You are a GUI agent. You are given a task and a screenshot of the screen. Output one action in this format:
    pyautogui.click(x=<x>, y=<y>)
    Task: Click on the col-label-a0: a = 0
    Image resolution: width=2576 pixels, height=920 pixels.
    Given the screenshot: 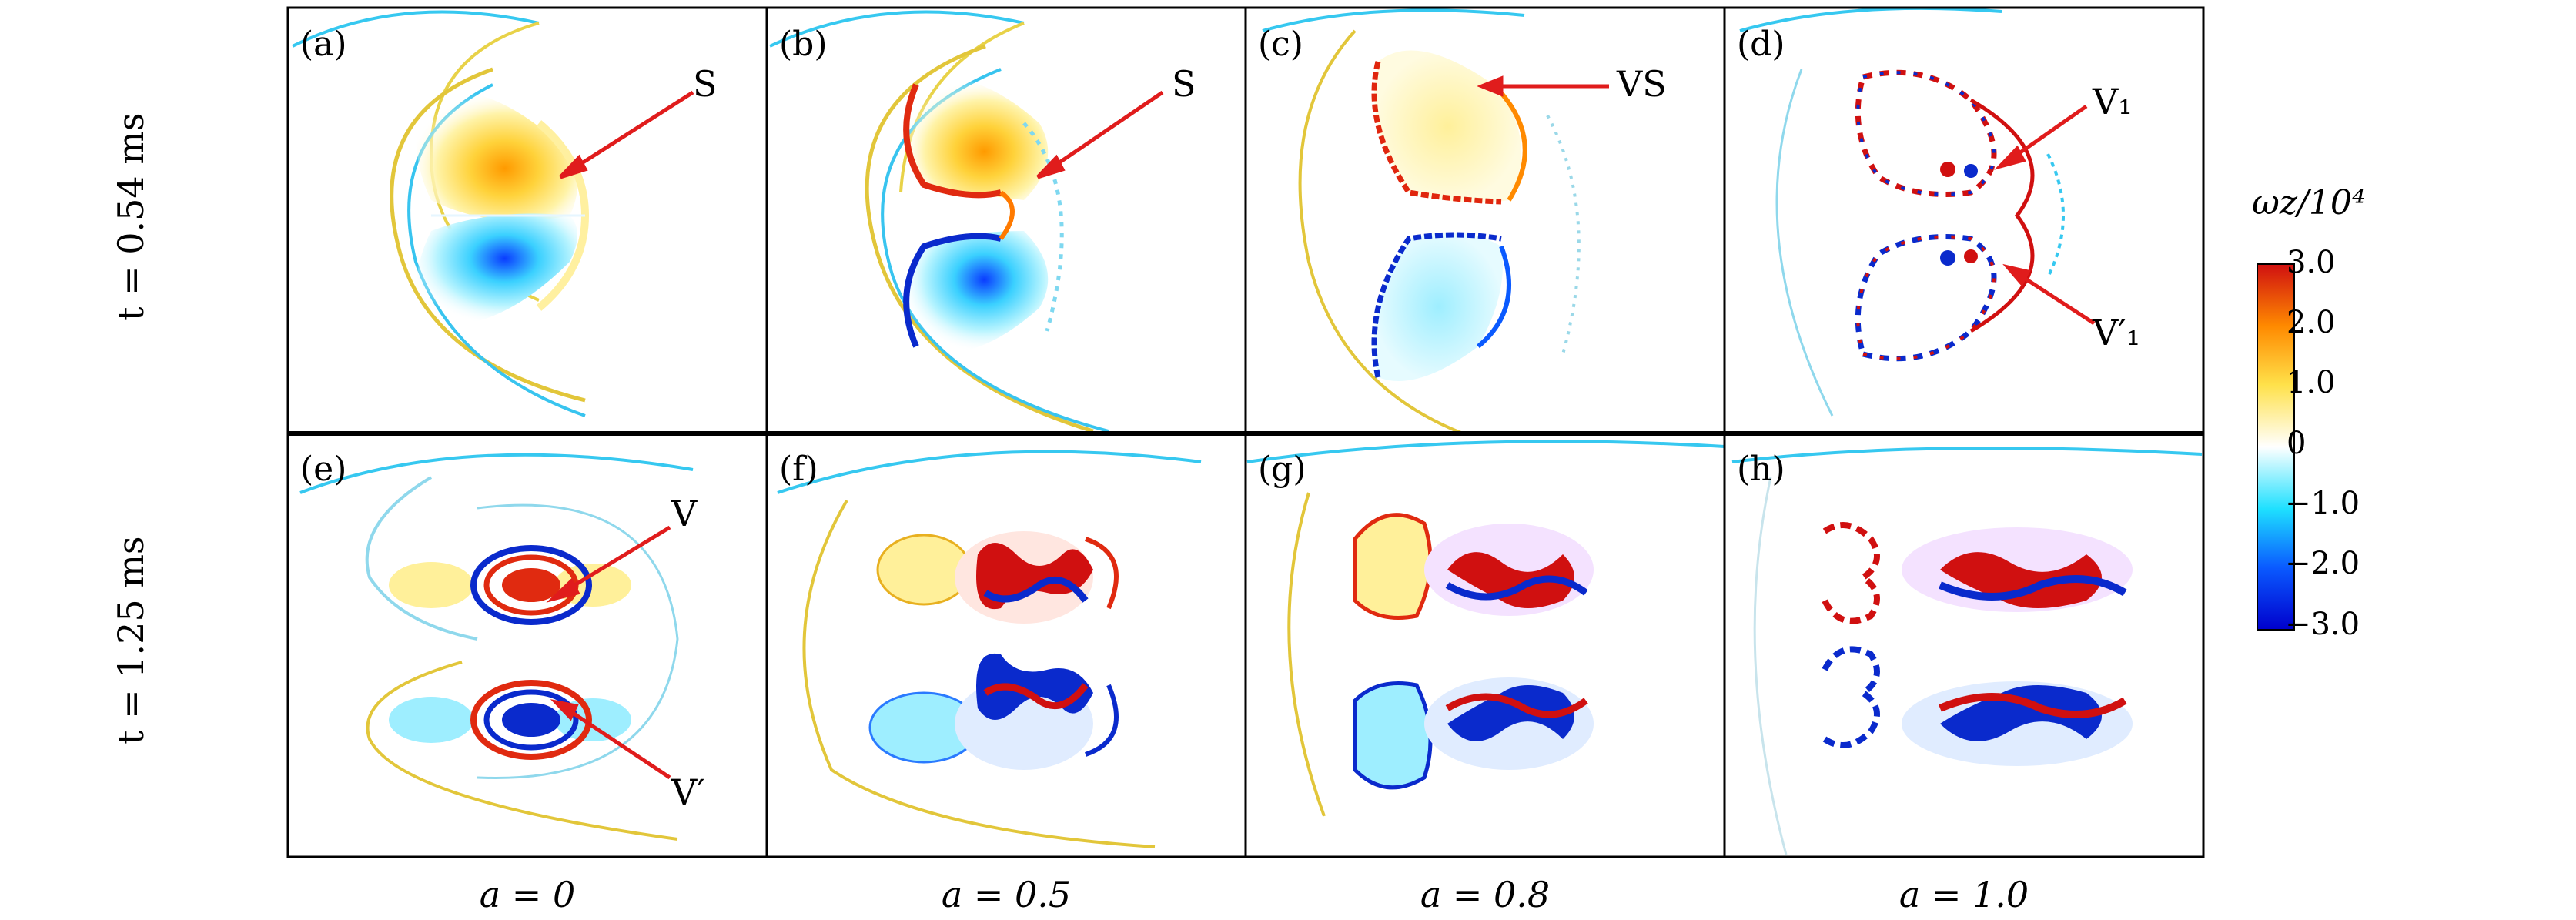 What is the action you would take?
    pyautogui.click(x=527, y=895)
    